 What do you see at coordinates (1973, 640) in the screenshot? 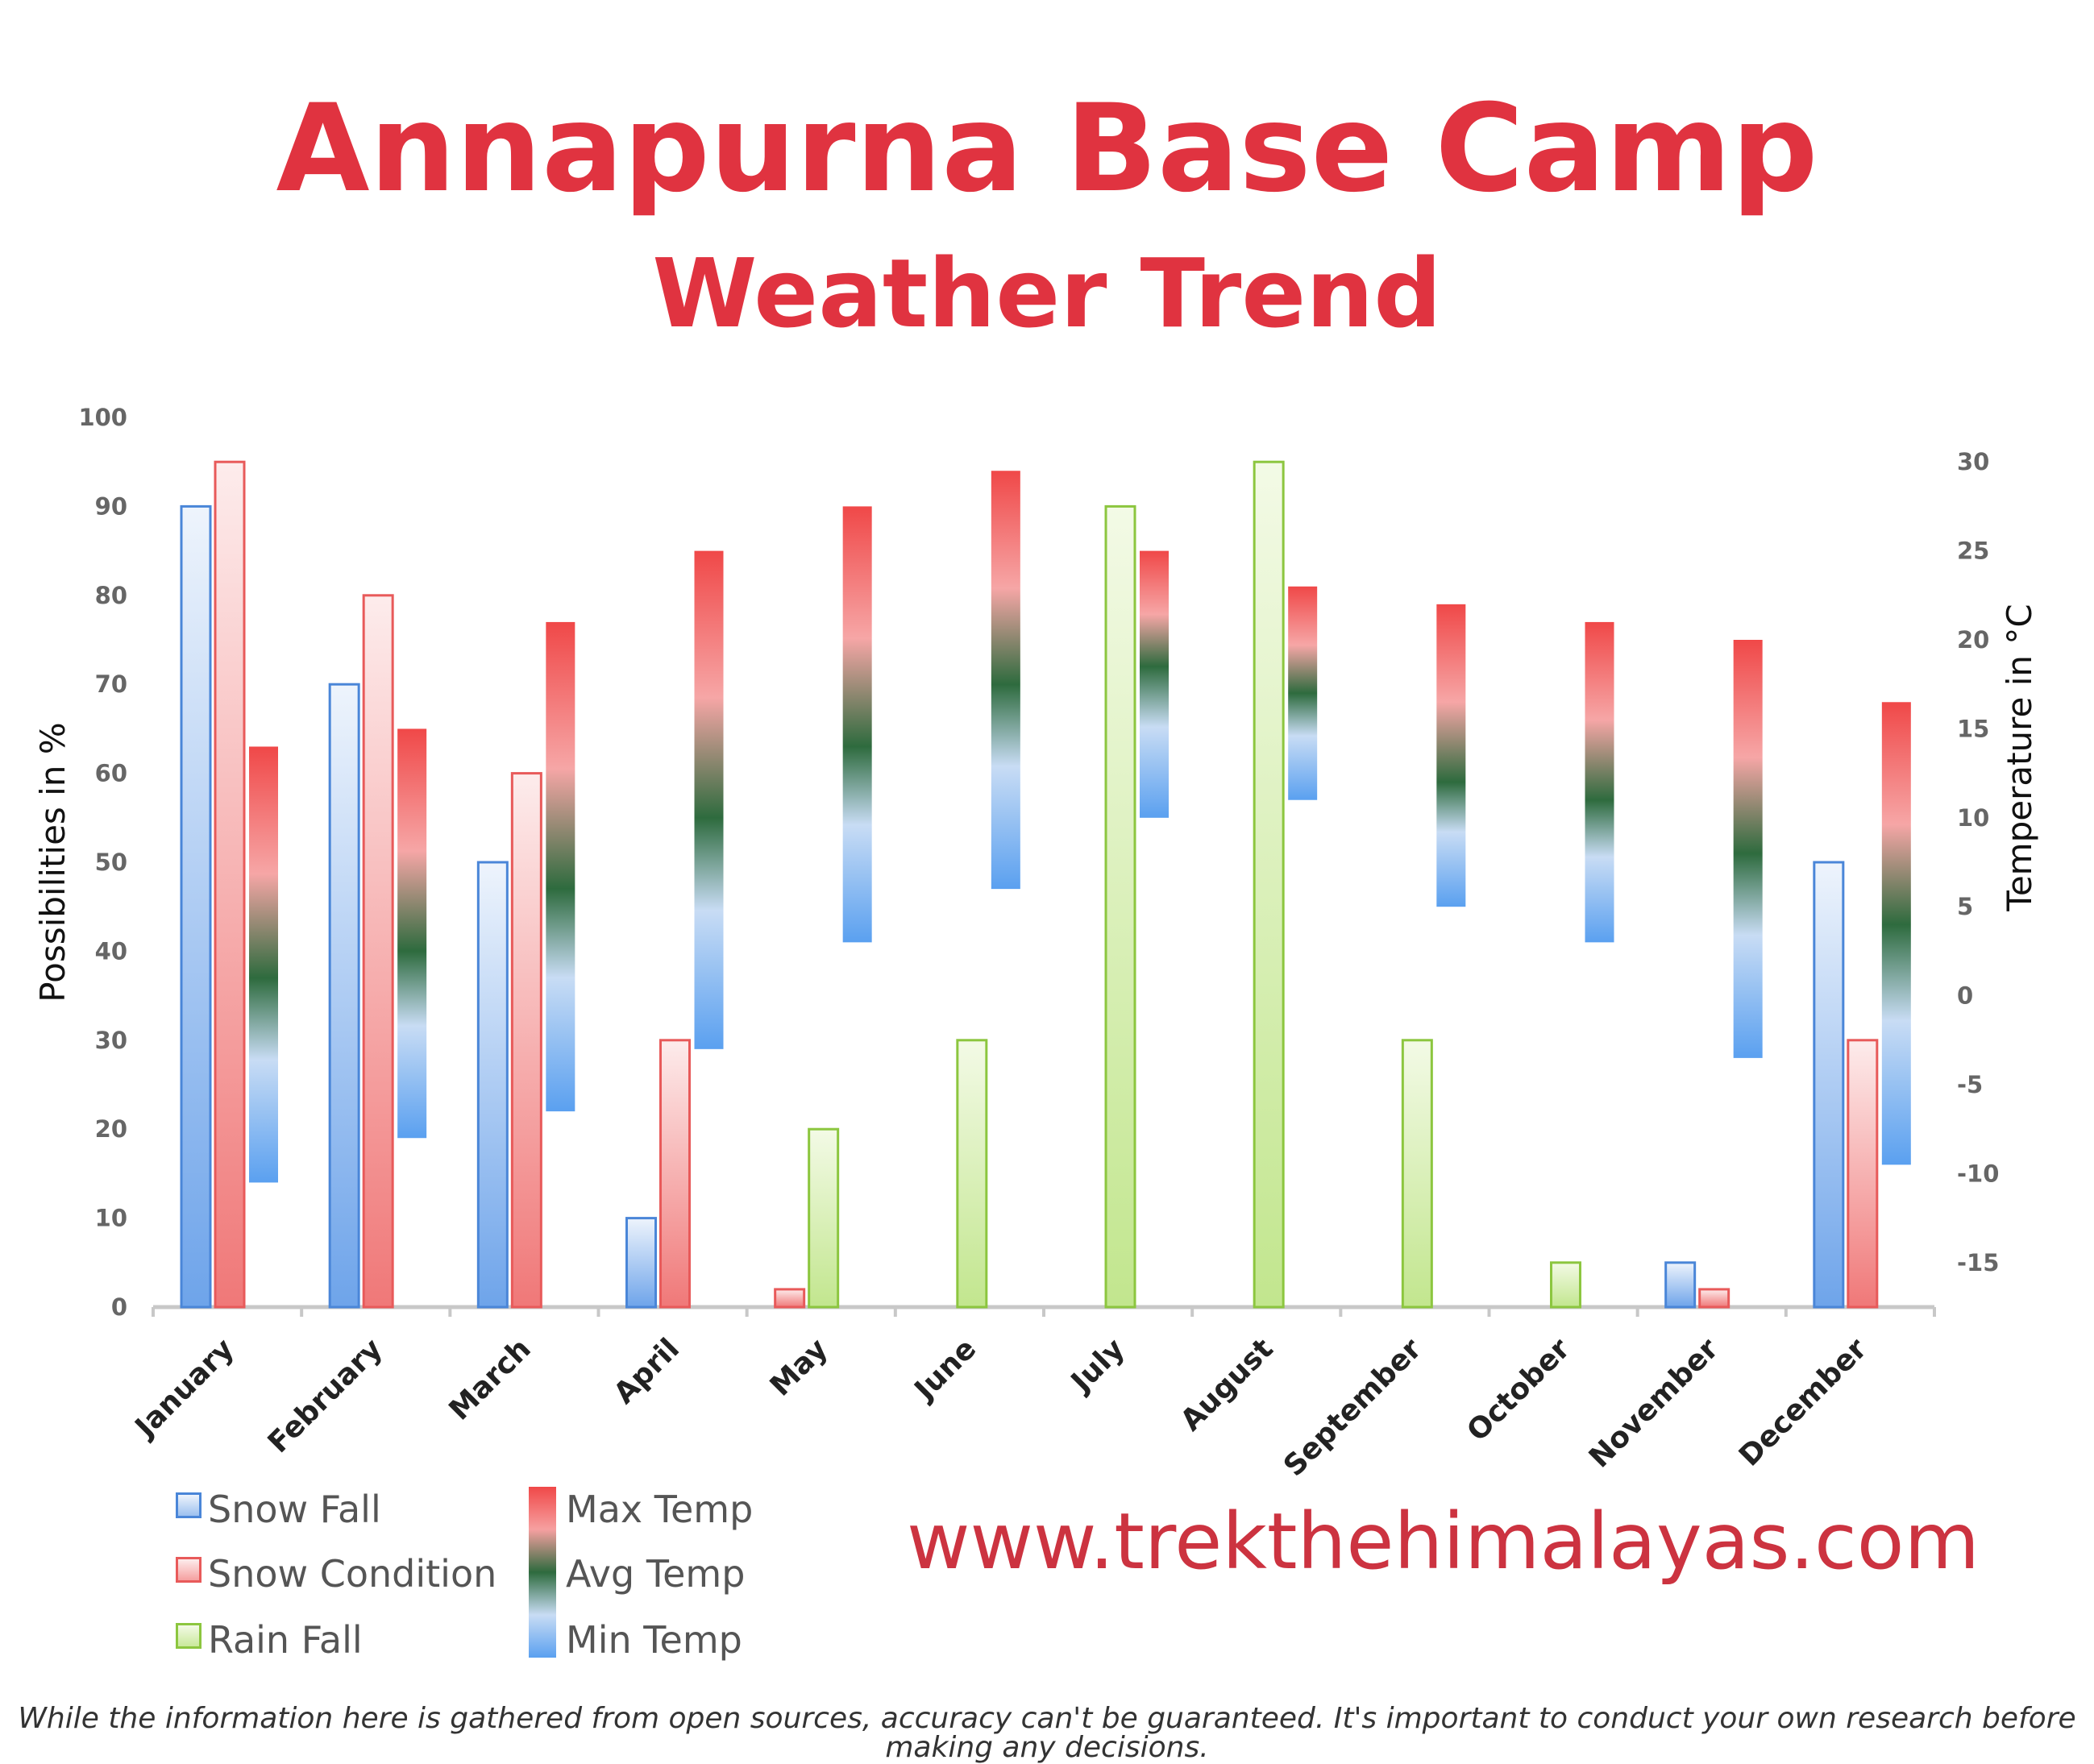
I see `y2-tick-label: 20` at bounding box center [1973, 640].